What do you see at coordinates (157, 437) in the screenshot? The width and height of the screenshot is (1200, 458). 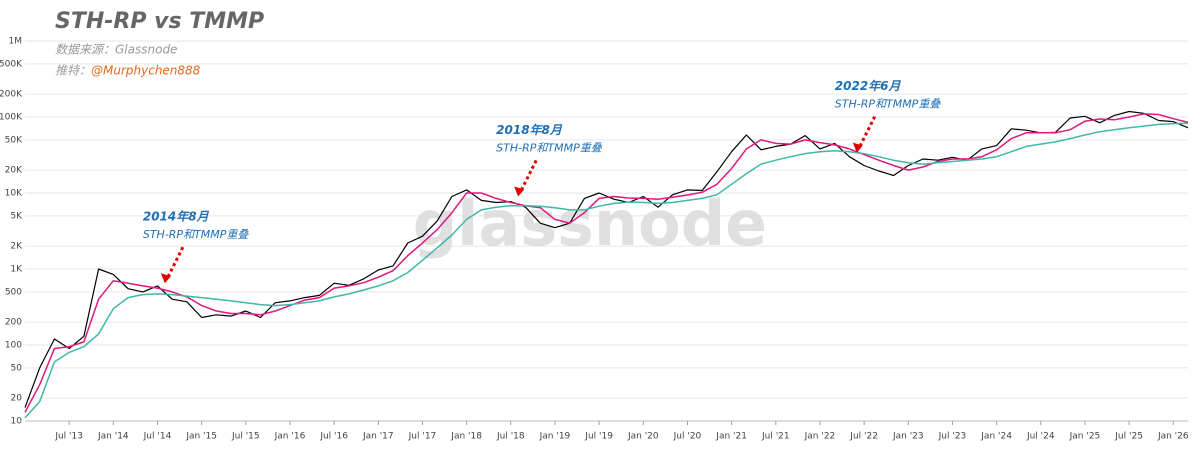 I see `x-tick-label: Jul '14` at bounding box center [157, 437].